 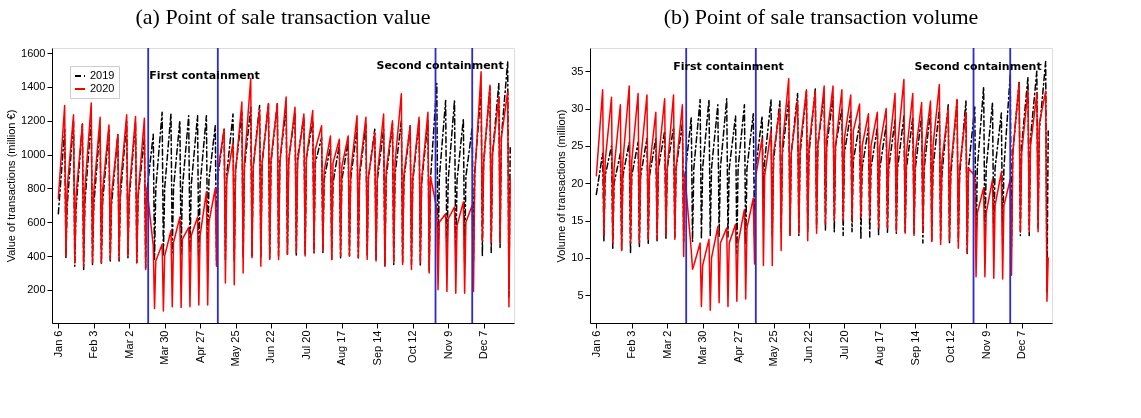 I want to click on legend-label: 2020, so click(x=102, y=88).